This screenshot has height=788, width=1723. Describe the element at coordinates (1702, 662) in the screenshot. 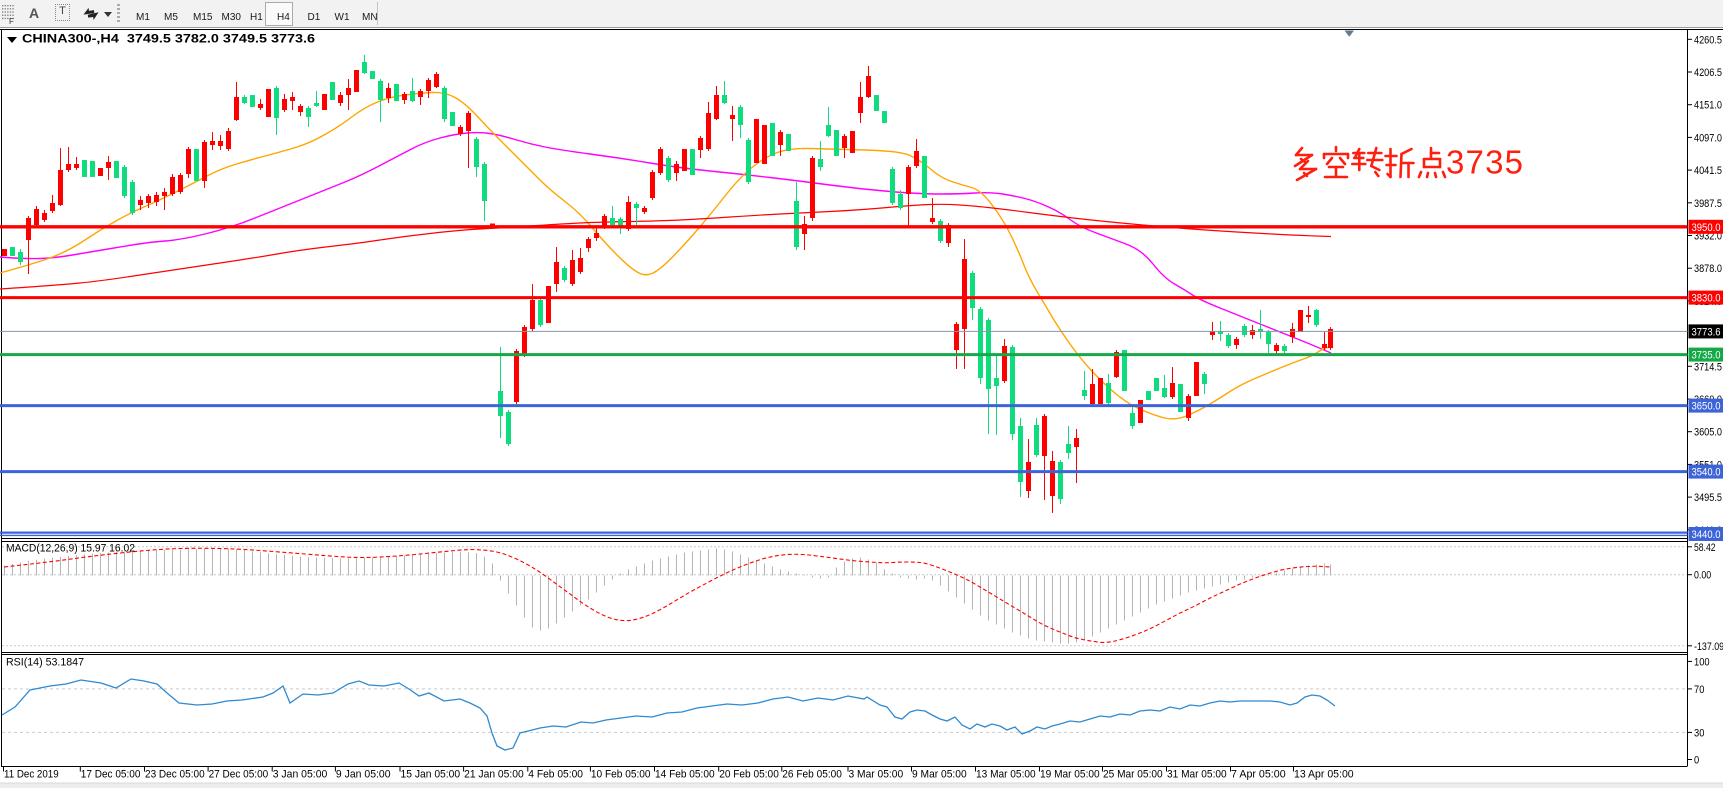

I see `svg-text: 100` at that location.